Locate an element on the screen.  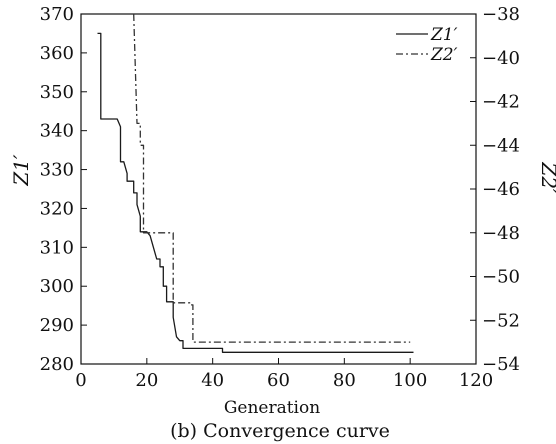
x-tick-label: 20 is located at coordinates (146, 380).